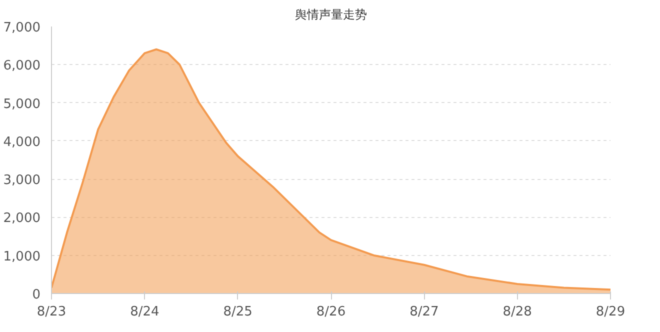  What do you see at coordinates (331, 15) in the screenshot?
I see `chart-title: 舆情声量走势` at bounding box center [331, 15].